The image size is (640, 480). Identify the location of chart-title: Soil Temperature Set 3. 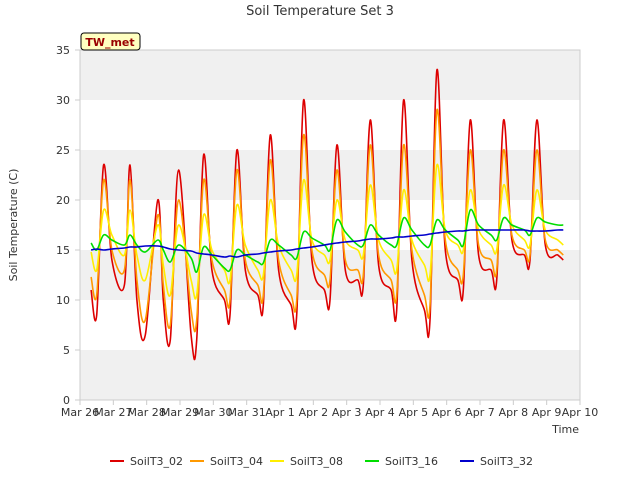
(320, 11).